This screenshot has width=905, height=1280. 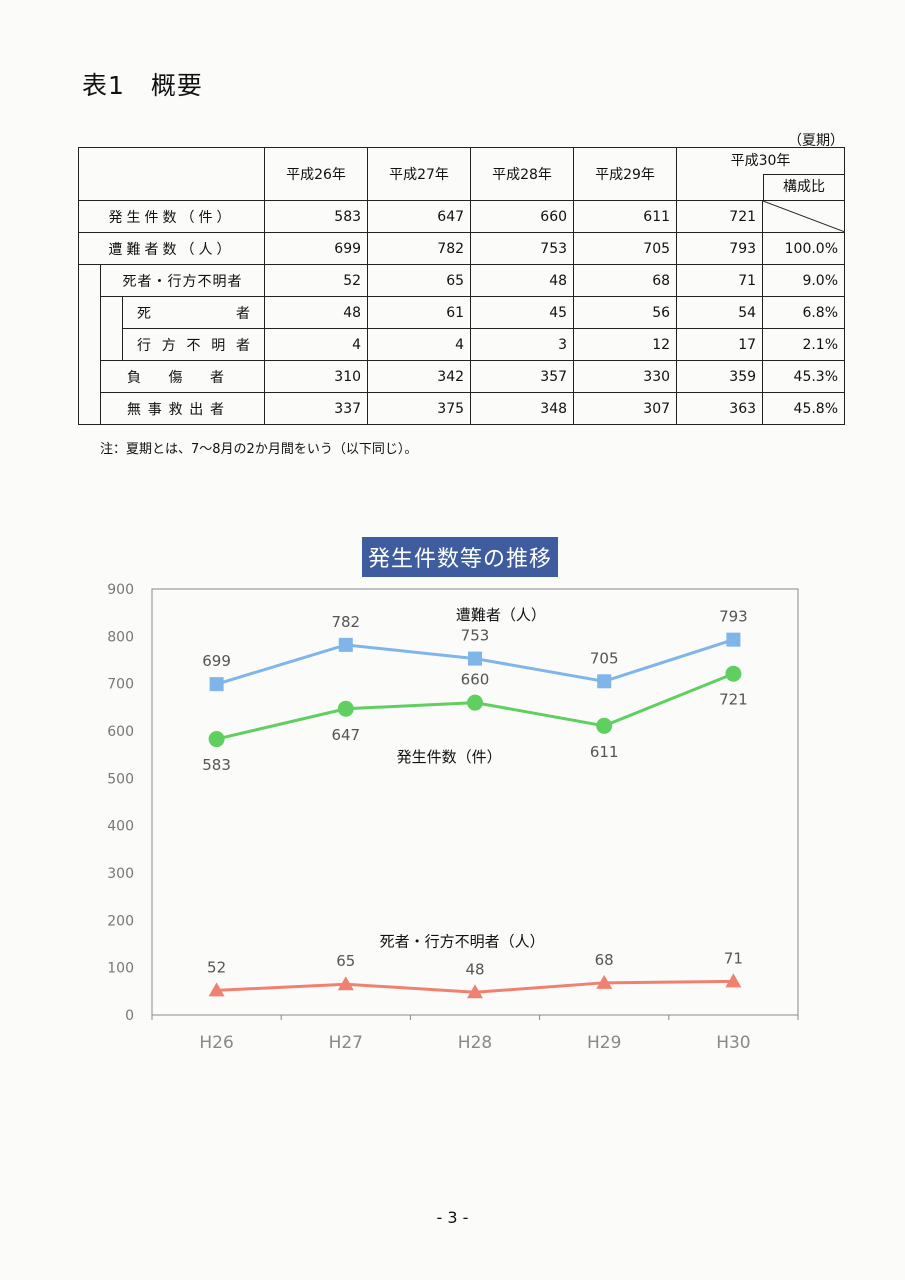 I want to click on cell: 310, so click(x=316, y=376).